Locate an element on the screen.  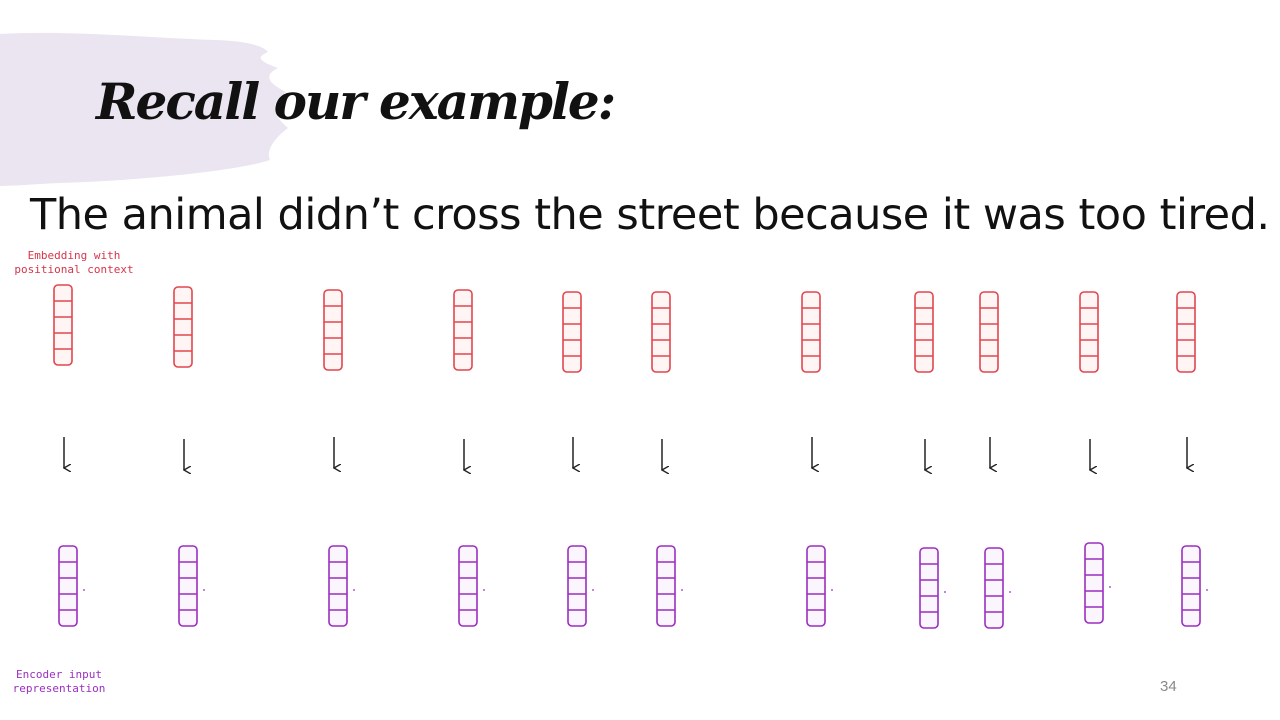
embedding-vector-5-frame is located at coordinates (572, 332).